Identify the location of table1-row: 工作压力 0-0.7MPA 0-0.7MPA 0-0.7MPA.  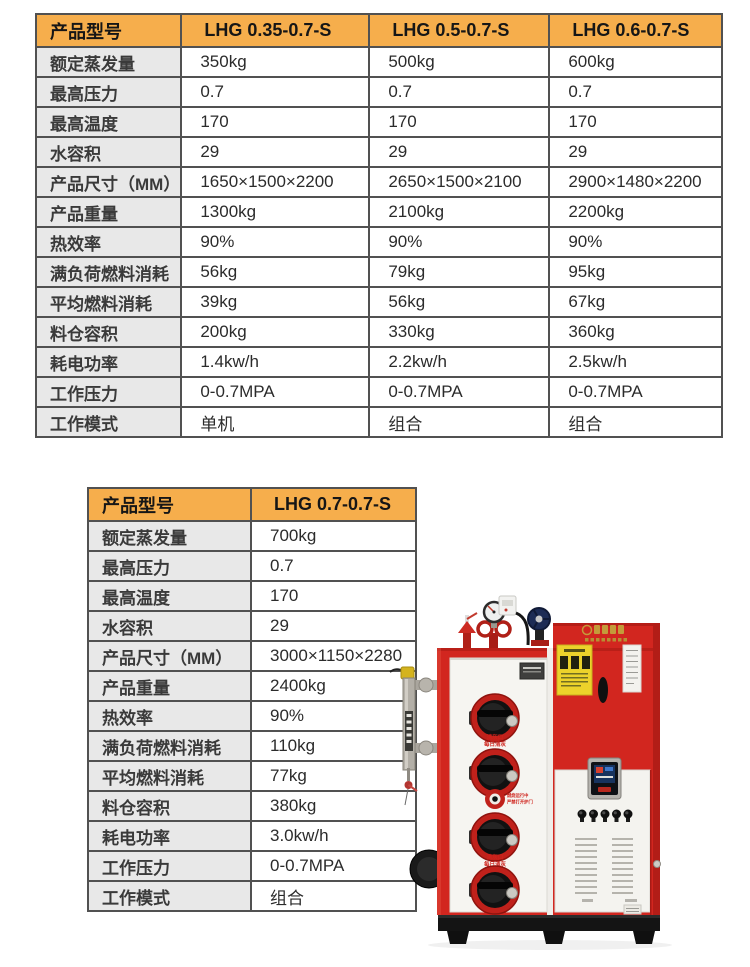
(379, 392).